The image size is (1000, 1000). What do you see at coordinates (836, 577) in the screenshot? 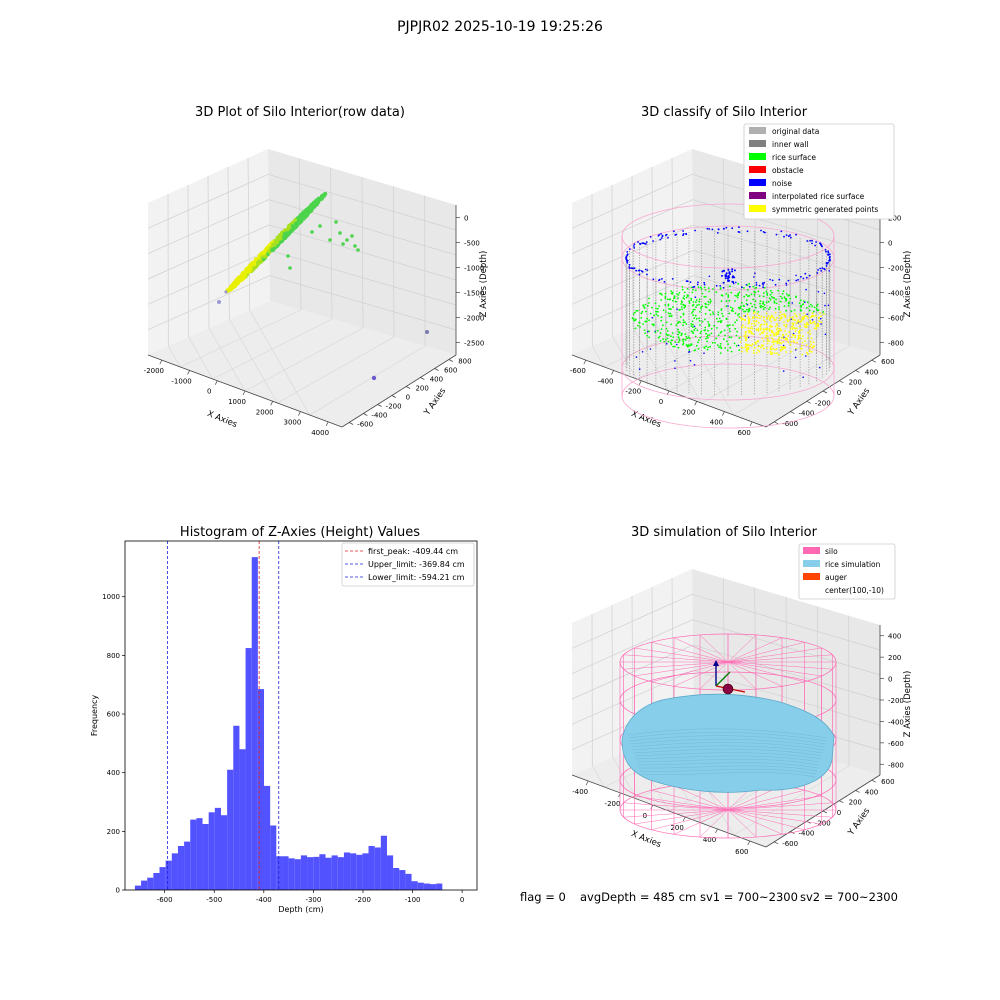
I see `legend-label: auger` at bounding box center [836, 577].